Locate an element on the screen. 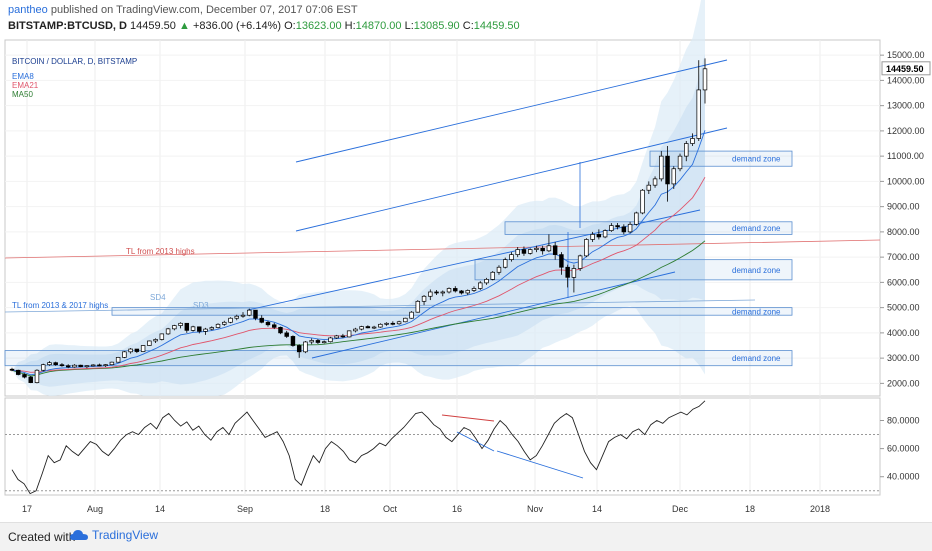 This screenshot has height=551, width=932. y-tick-label: 13000.00 is located at coordinates (906, 106).